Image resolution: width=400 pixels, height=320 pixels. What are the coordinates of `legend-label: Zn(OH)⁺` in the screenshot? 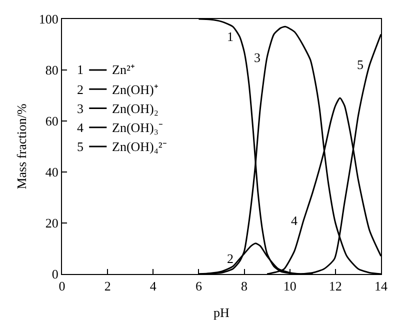 It's located at (135, 89).